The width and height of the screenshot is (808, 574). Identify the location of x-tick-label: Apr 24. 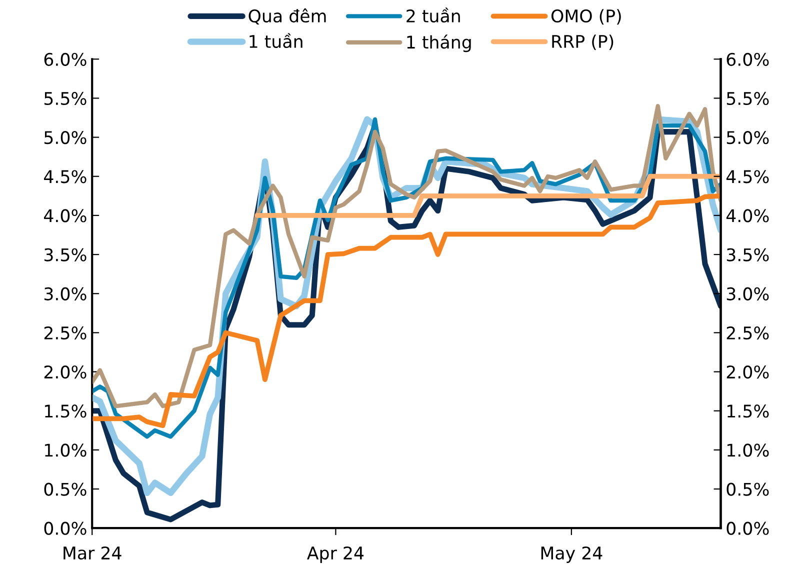
(335, 554).